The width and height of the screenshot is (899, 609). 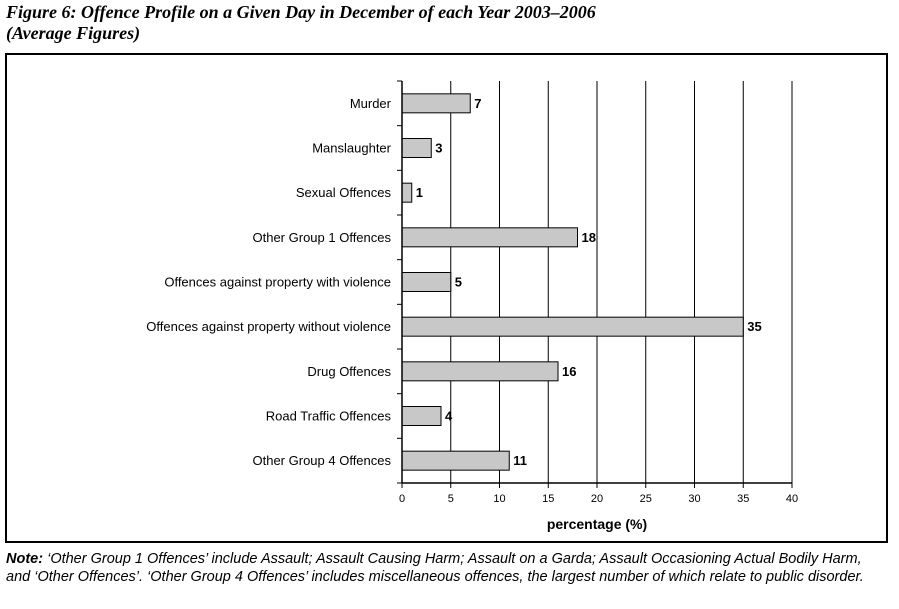 I want to click on category-label: Other Group 1 Offences, so click(x=322, y=237).